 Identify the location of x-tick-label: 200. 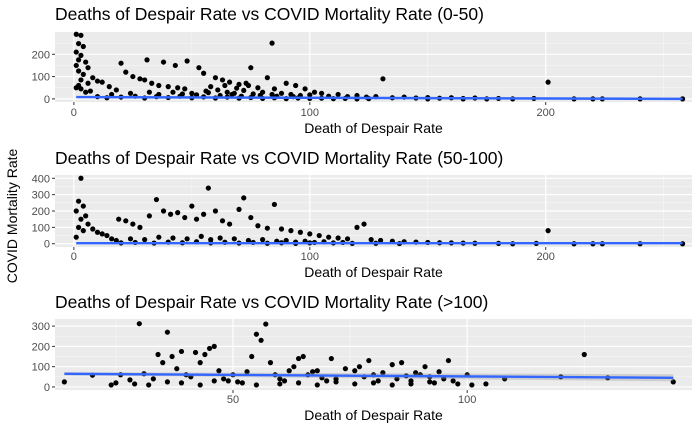
(546, 257).